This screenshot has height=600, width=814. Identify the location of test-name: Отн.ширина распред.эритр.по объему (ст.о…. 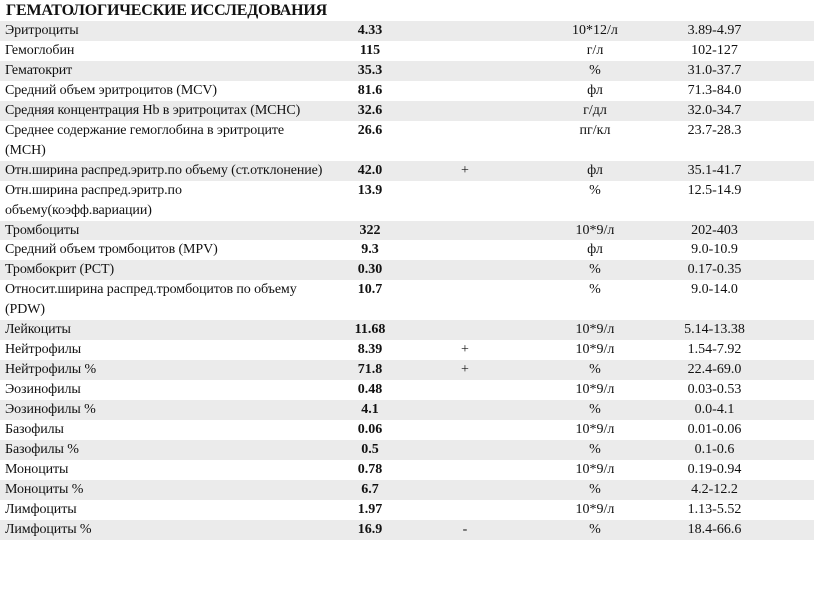
(164, 170).